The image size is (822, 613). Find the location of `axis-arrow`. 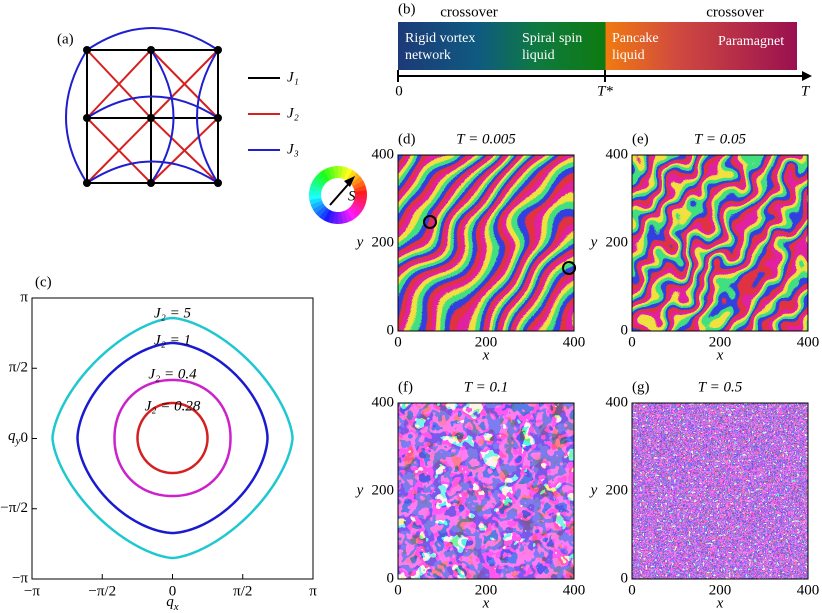

axis-arrow is located at coordinates (807, 76).